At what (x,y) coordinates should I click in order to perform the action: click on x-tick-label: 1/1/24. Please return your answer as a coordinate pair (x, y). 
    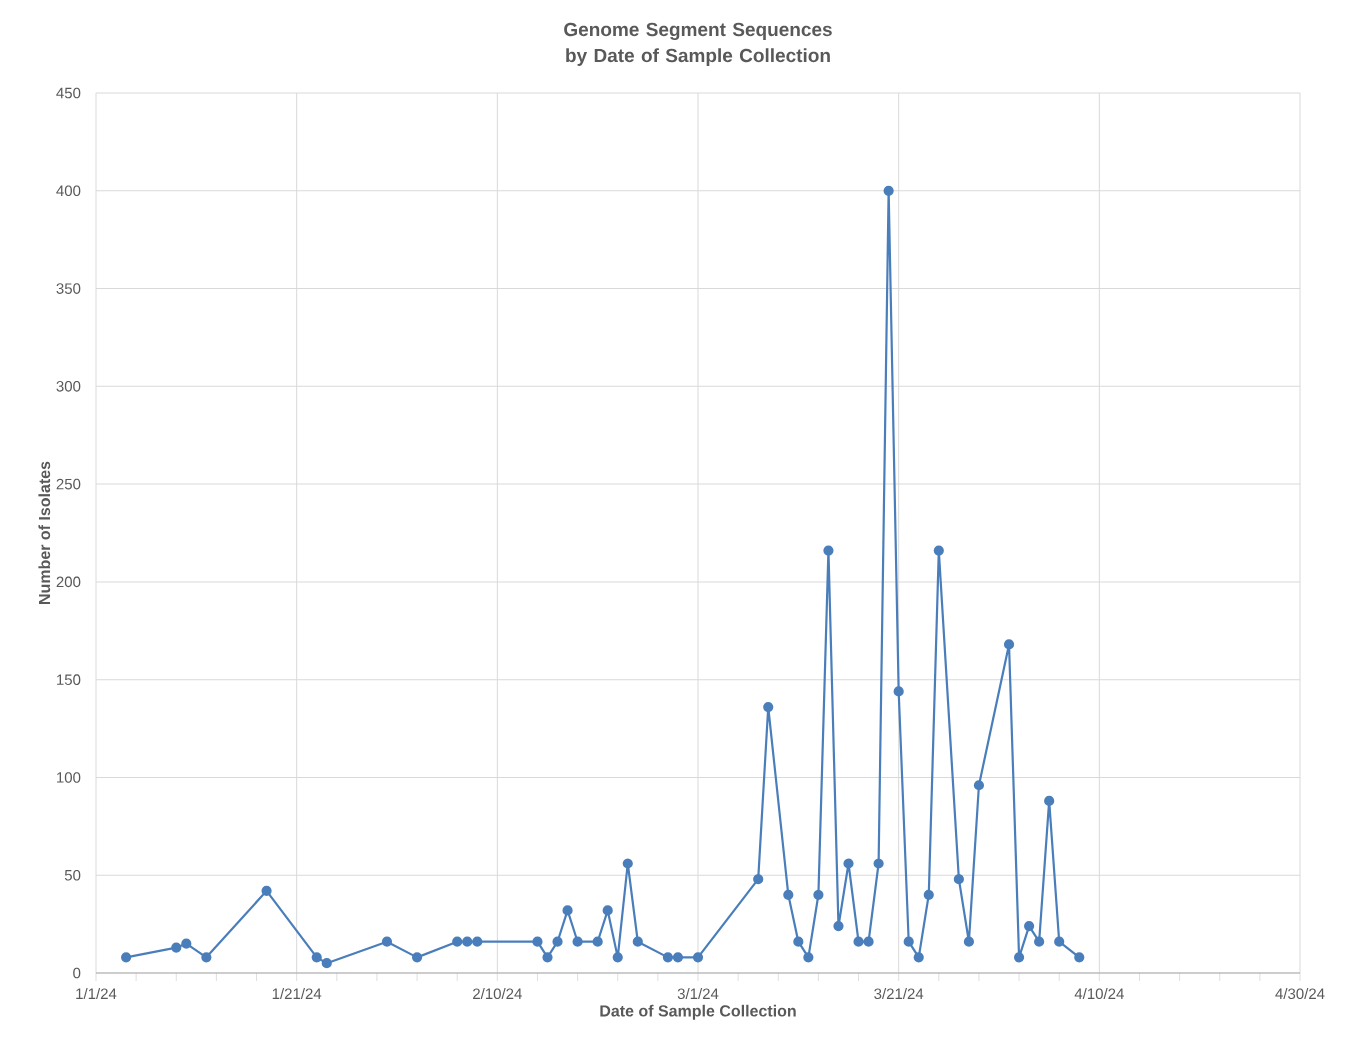
    Looking at the image, I should click on (96, 994).